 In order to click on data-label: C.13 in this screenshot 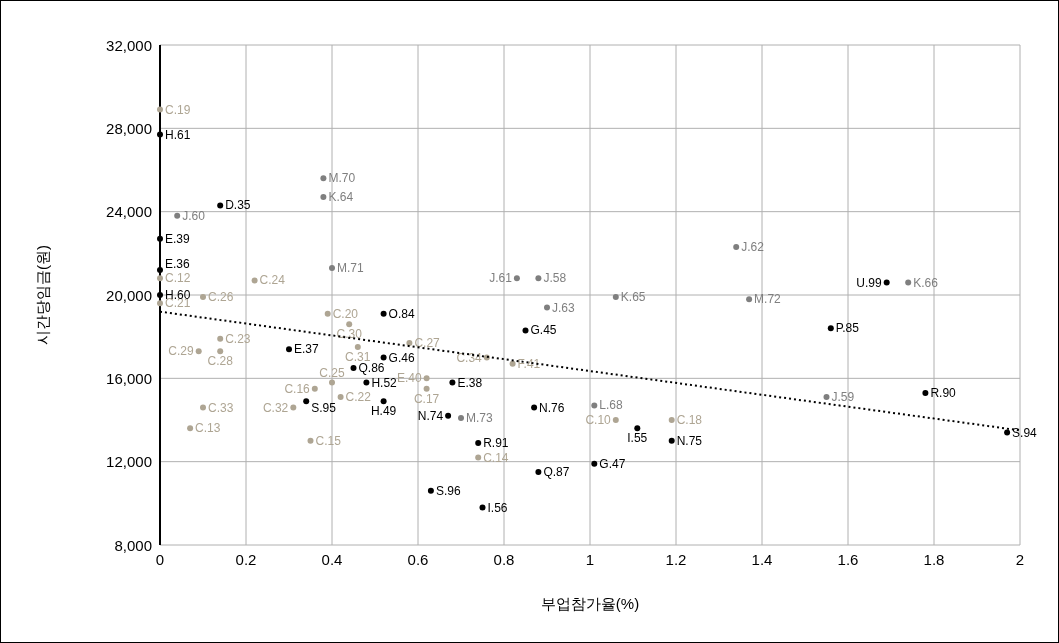, I will do `click(208, 428)`.